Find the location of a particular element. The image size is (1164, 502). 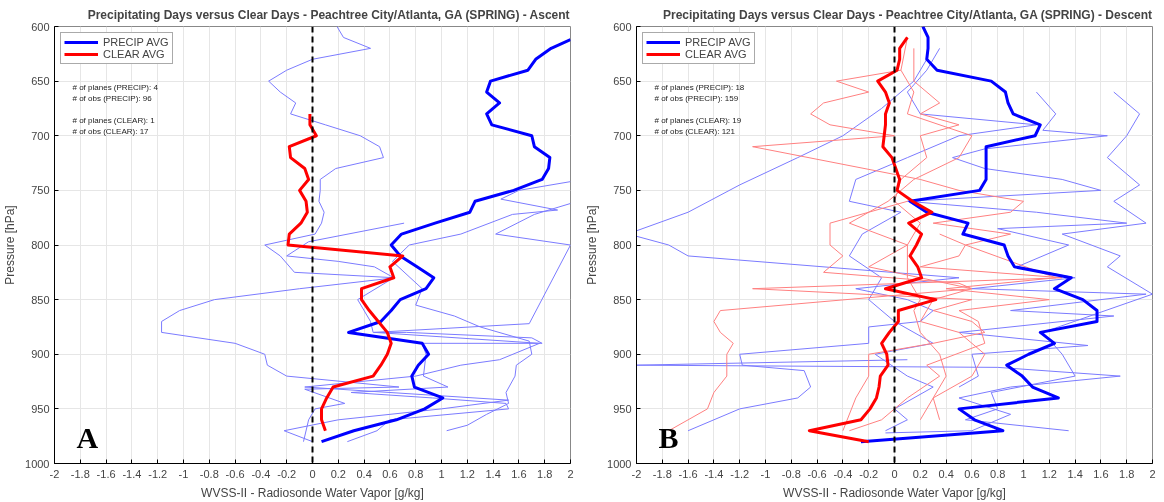

annotation: # of obs (PRECIP): 96 is located at coordinates (112, 98).